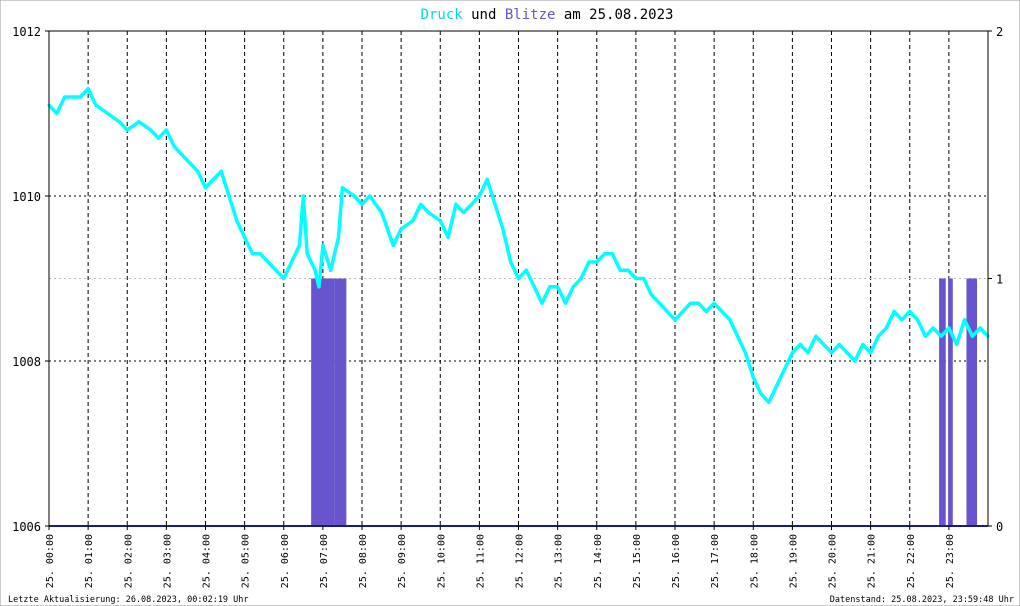  What do you see at coordinates (530, 15) in the screenshot?
I see `title-blitze: Blitze` at bounding box center [530, 15].